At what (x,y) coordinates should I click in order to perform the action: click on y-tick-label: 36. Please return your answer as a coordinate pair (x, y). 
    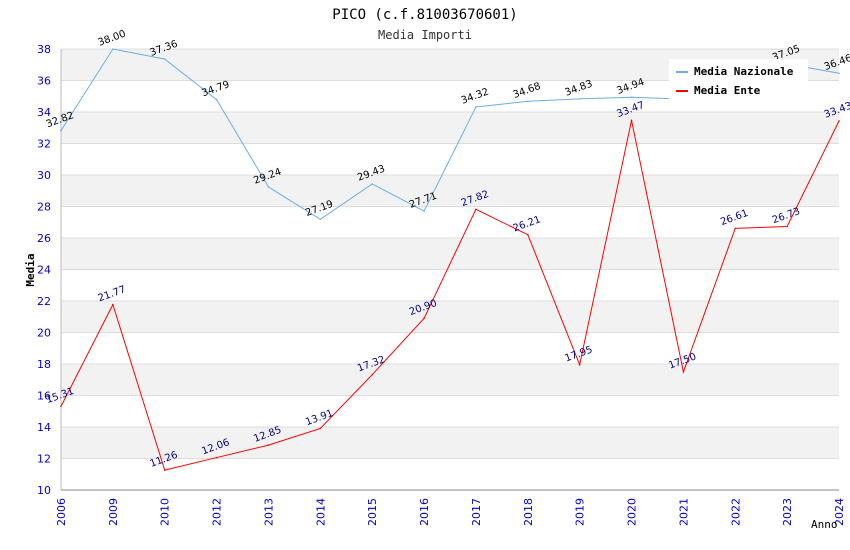
    Looking at the image, I should click on (44, 81).